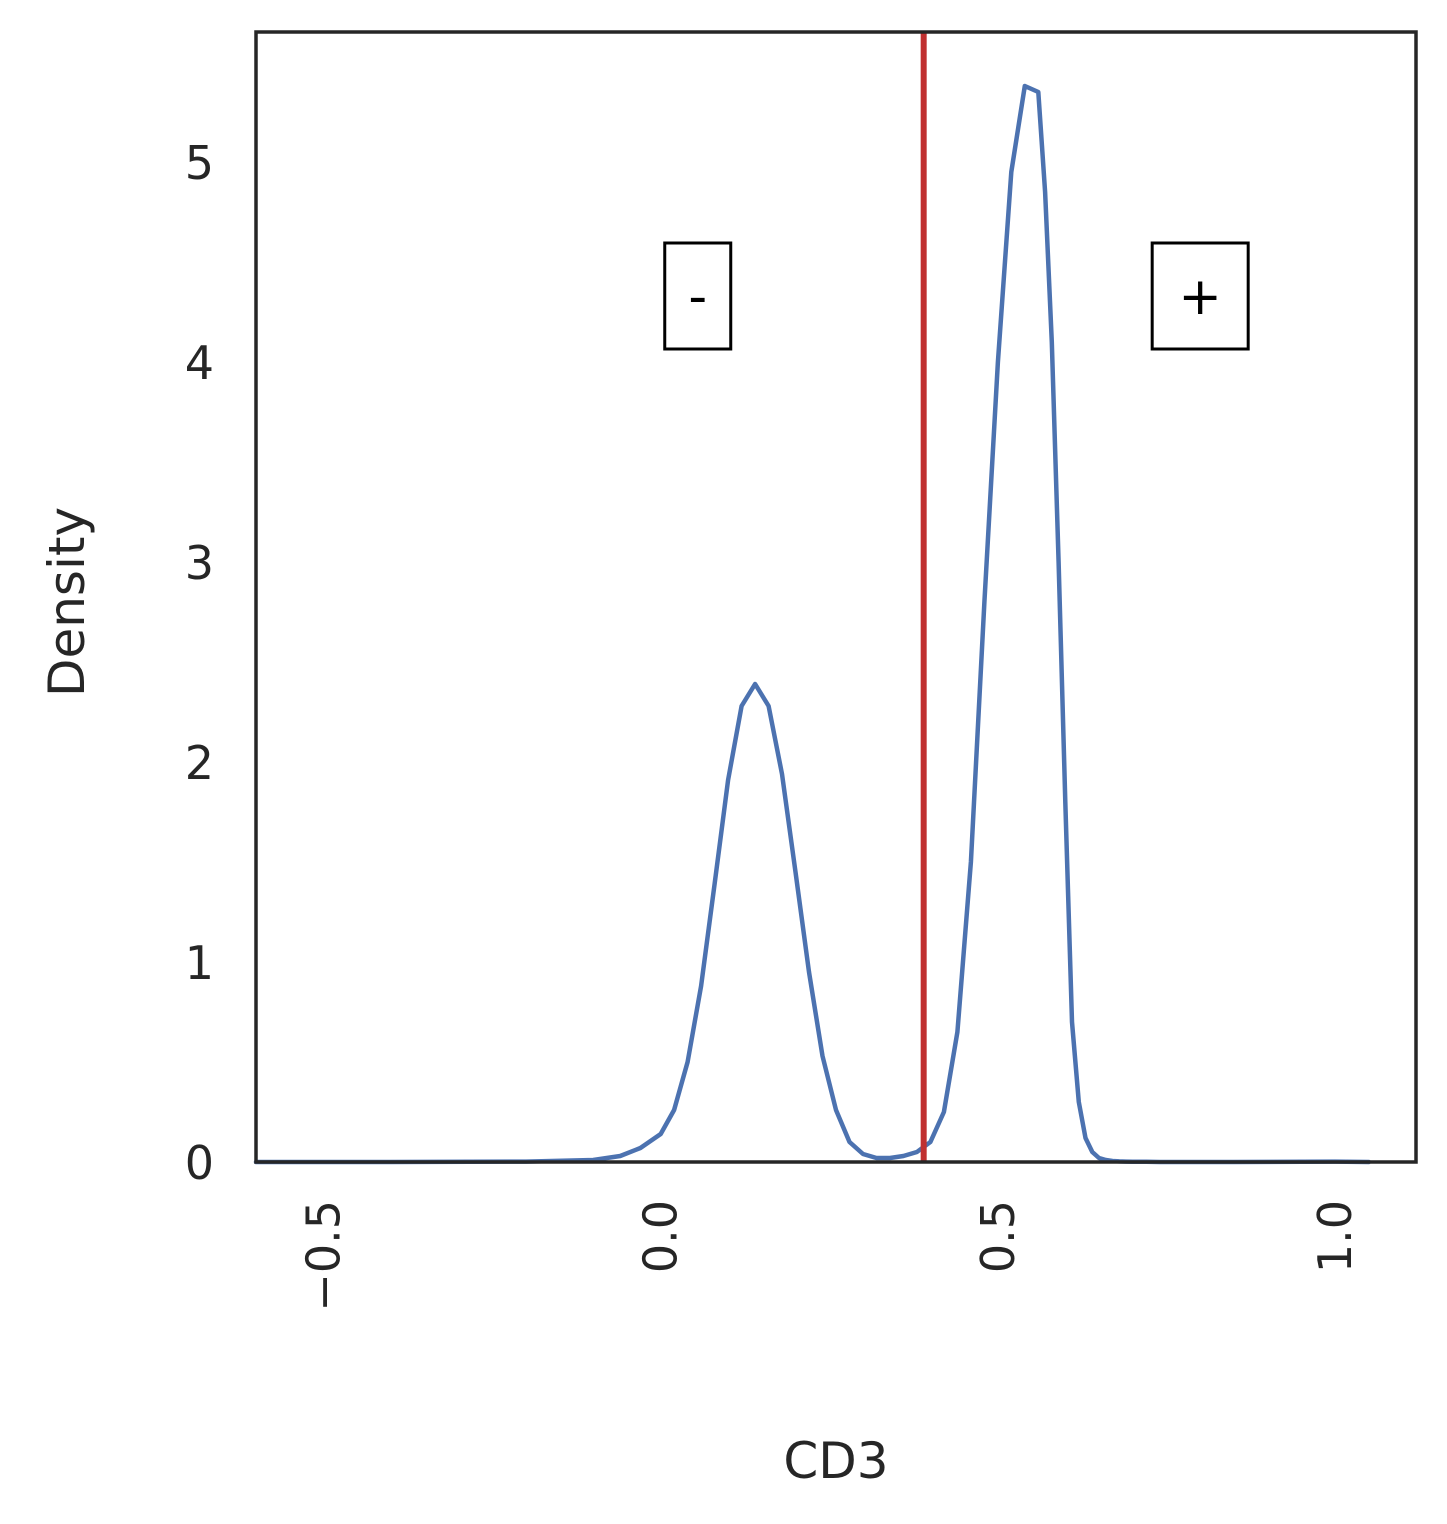  Describe the element at coordinates (199, 163) in the screenshot. I see `y-tick-label-5: 5` at that location.